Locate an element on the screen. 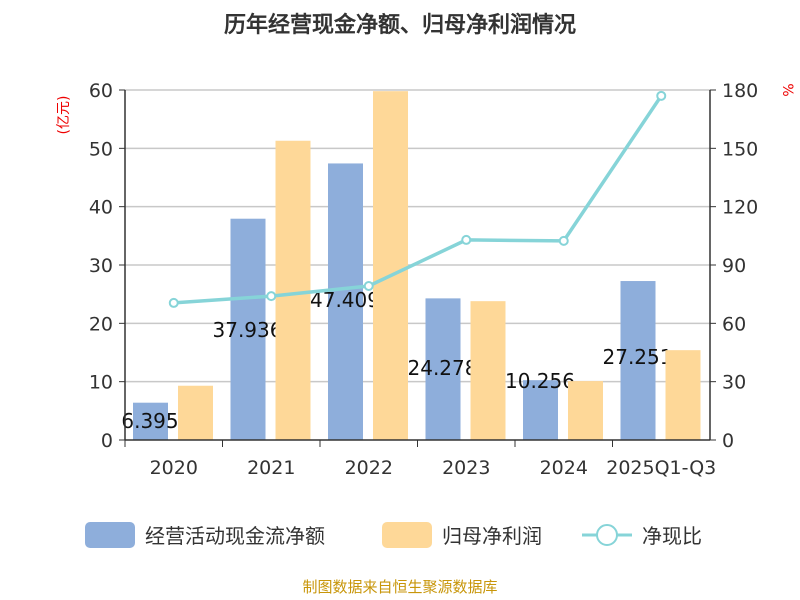  left-axis-label: (亿元) is located at coordinates (64, 115).